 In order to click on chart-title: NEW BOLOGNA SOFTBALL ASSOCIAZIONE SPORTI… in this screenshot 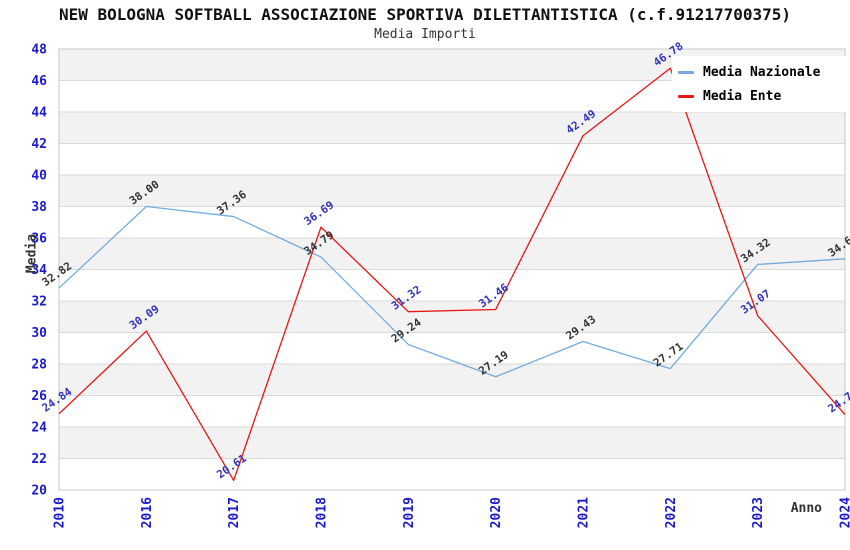, I will do `click(425, 14)`.